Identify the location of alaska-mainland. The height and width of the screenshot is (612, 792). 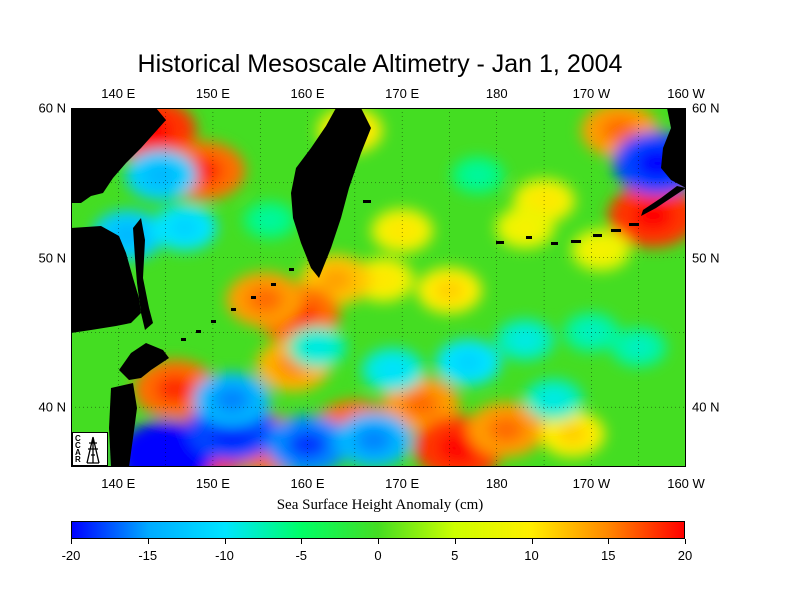
(673, 148).